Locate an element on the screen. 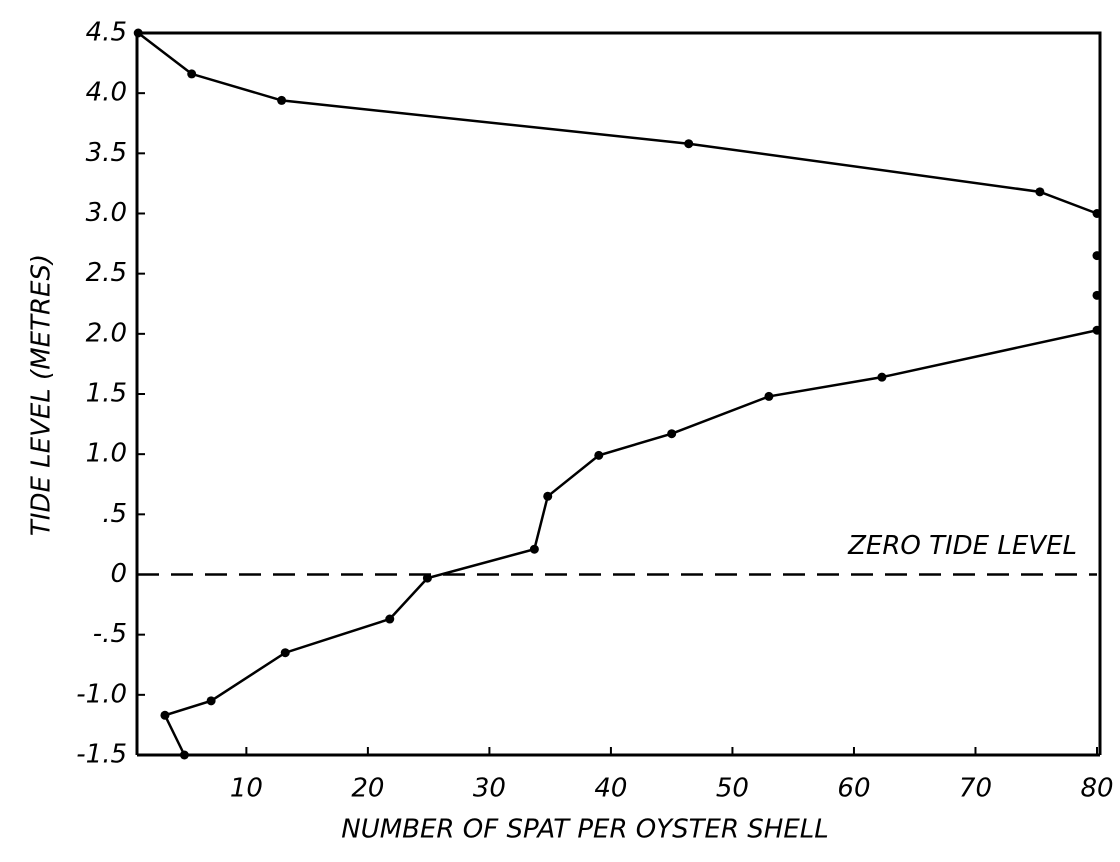 The height and width of the screenshot is (862, 1120). x-tick-label: 80 is located at coordinates (1096, 789).